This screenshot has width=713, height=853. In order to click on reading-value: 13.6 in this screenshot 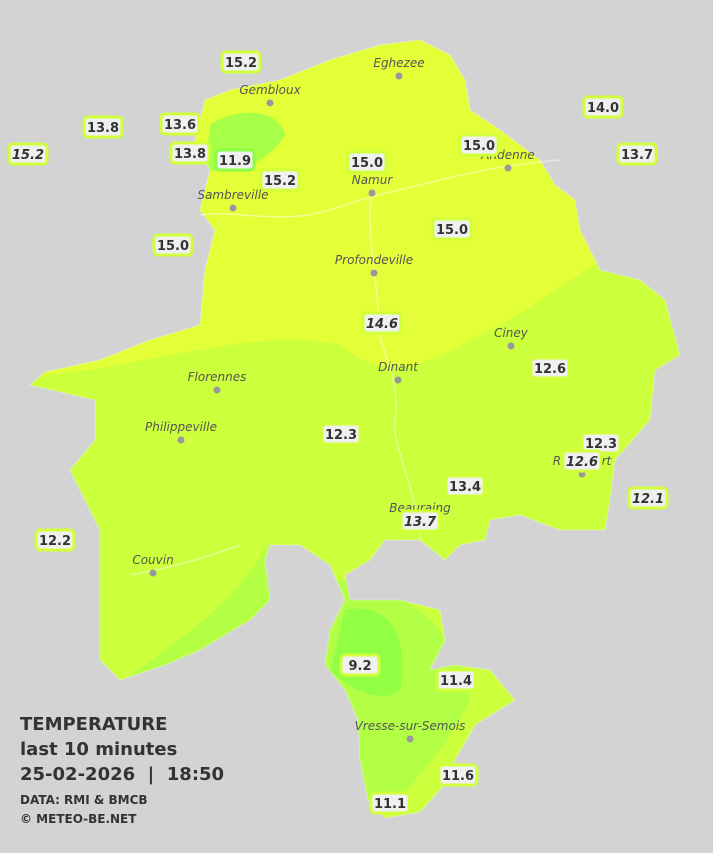, I will do `click(180, 125)`.